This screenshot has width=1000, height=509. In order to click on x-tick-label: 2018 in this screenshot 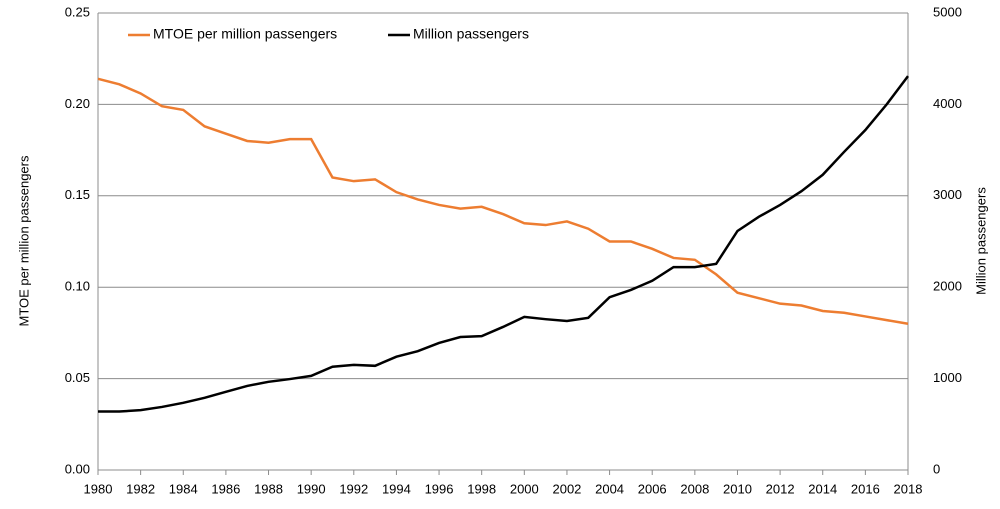, I will do `click(908, 488)`.